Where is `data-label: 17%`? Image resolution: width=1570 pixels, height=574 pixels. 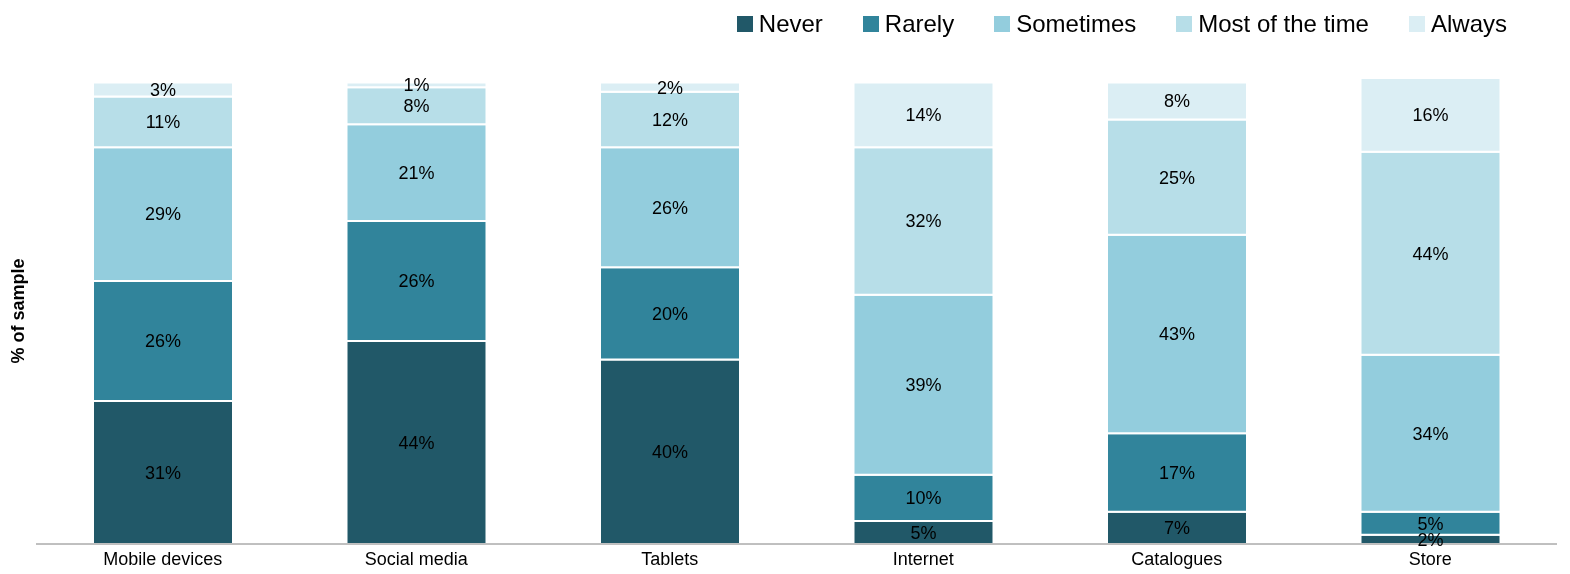
data-label: 17% is located at coordinates (1177, 472).